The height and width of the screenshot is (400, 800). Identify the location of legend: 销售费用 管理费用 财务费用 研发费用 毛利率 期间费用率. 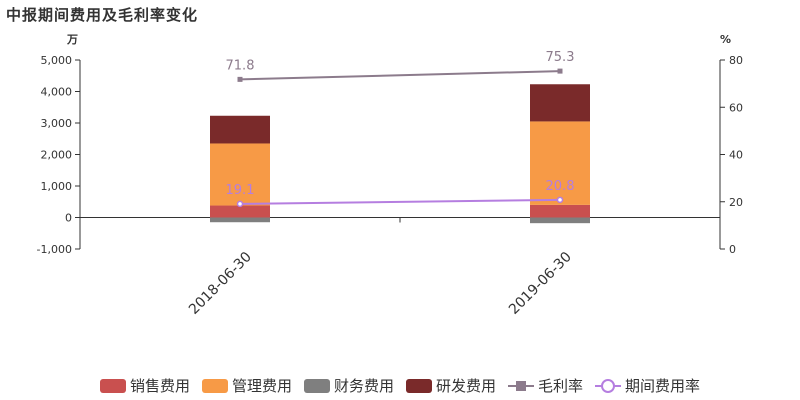
(400, 386).